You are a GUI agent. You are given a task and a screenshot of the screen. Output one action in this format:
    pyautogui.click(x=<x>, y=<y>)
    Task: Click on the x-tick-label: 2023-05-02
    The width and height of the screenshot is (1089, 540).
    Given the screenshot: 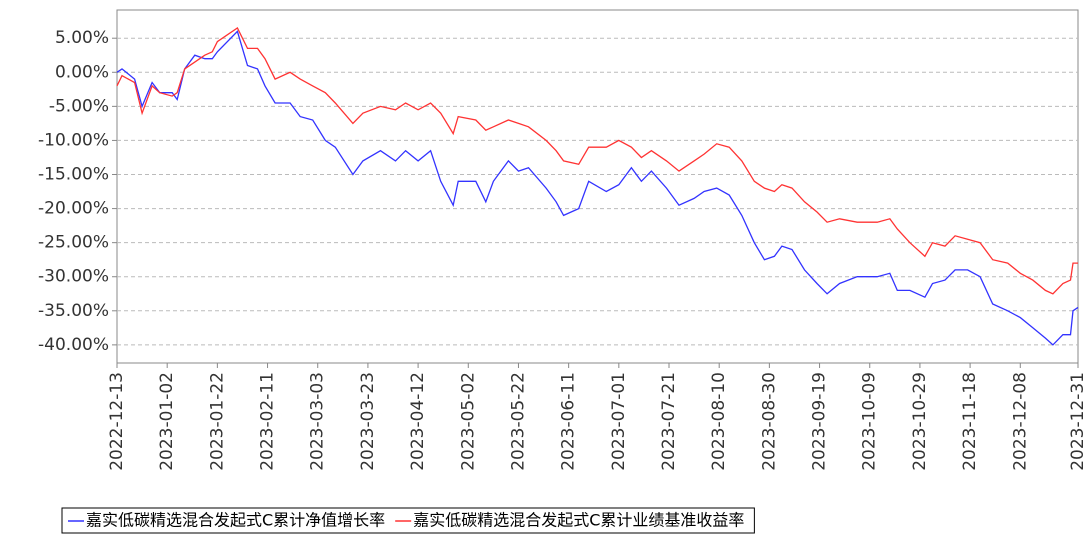 What is the action you would take?
    pyautogui.click(x=468, y=421)
    